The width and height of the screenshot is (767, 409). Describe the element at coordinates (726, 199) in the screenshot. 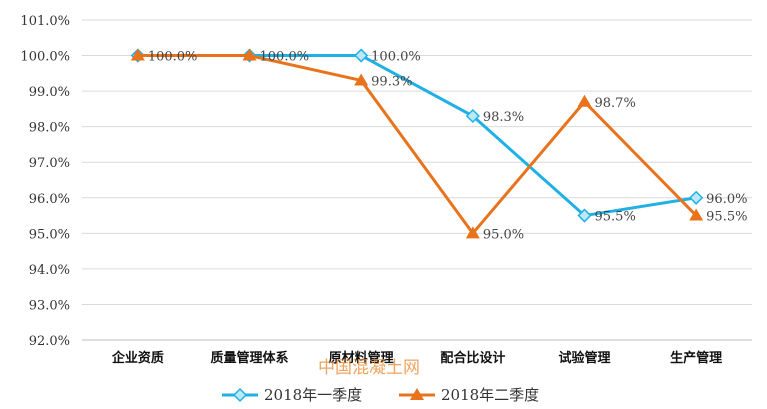

I see `data-label: 96.0%` at that location.